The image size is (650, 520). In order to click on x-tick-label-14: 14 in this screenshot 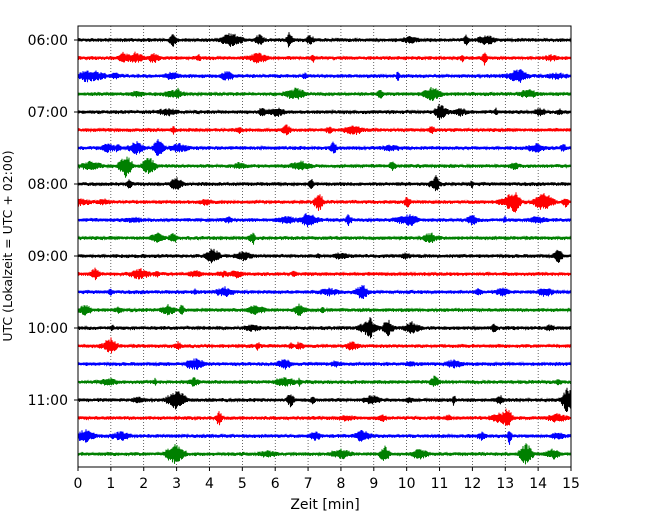, I will do `click(538, 484)`.